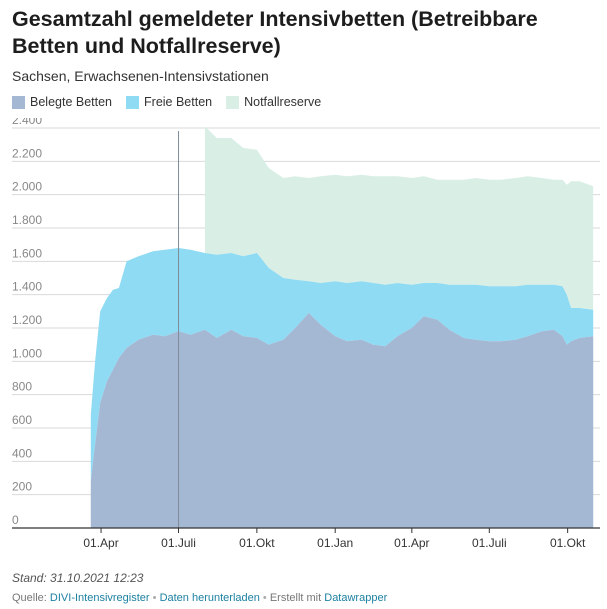 The height and width of the screenshot is (609, 607). What do you see at coordinates (27, 287) in the screenshot?
I see `y-tick-label: 1.400` at bounding box center [27, 287].